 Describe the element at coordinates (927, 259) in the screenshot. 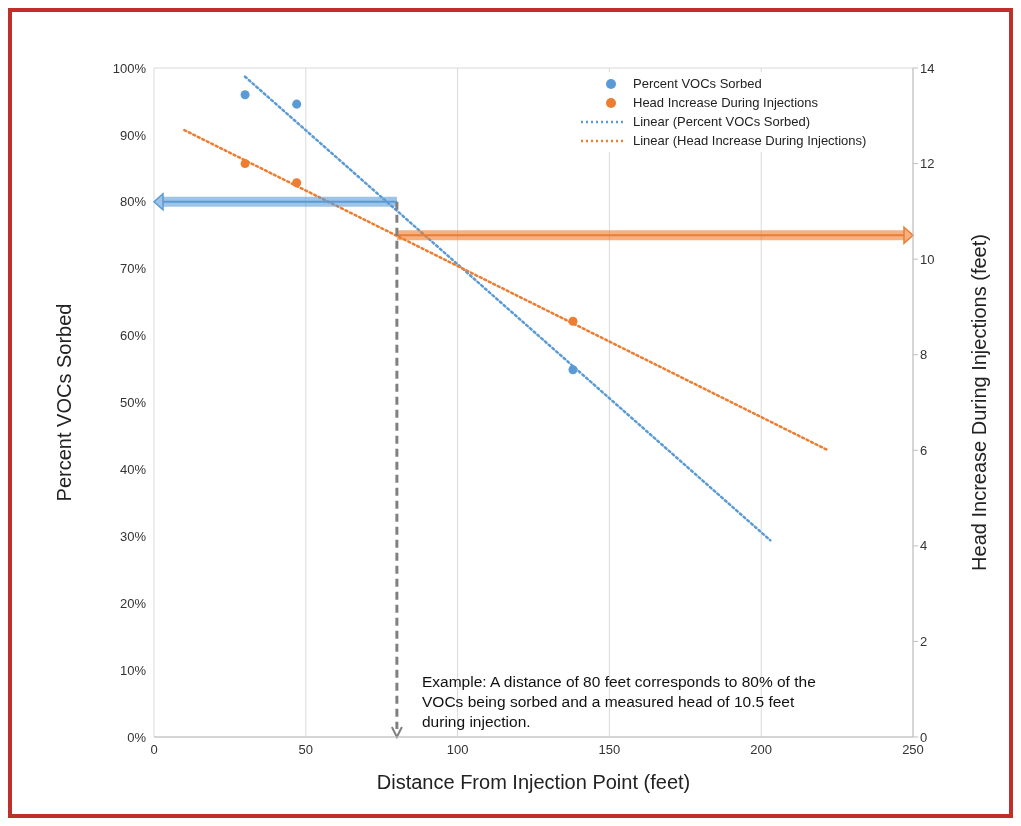

I see `y2-tick-label: 10` at that location.